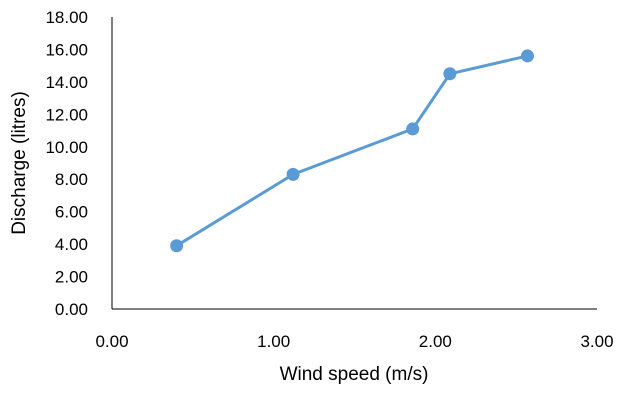  What do you see at coordinates (354, 341) in the screenshot?
I see `x-tick-labels: 0.00 1.00 2.00 3.00` at bounding box center [354, 341].